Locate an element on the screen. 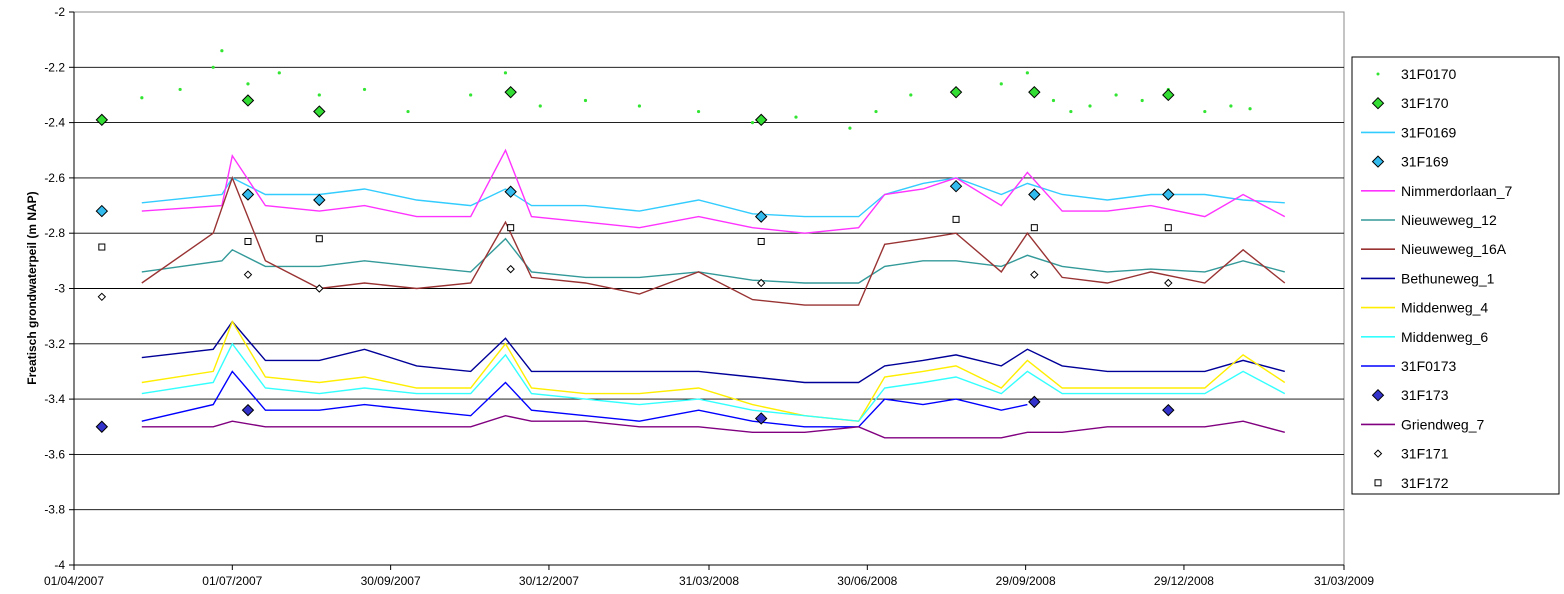 This screenshot has height=594, width=1564. y-tick-label: -2.8 is located at coordinates (54, 233).